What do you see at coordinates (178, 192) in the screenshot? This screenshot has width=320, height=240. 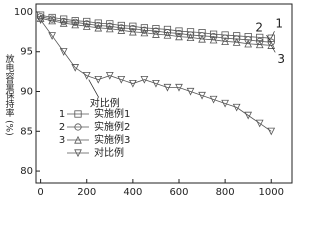 I see `x-tick-label: 600` at bounding box center [178, 192].